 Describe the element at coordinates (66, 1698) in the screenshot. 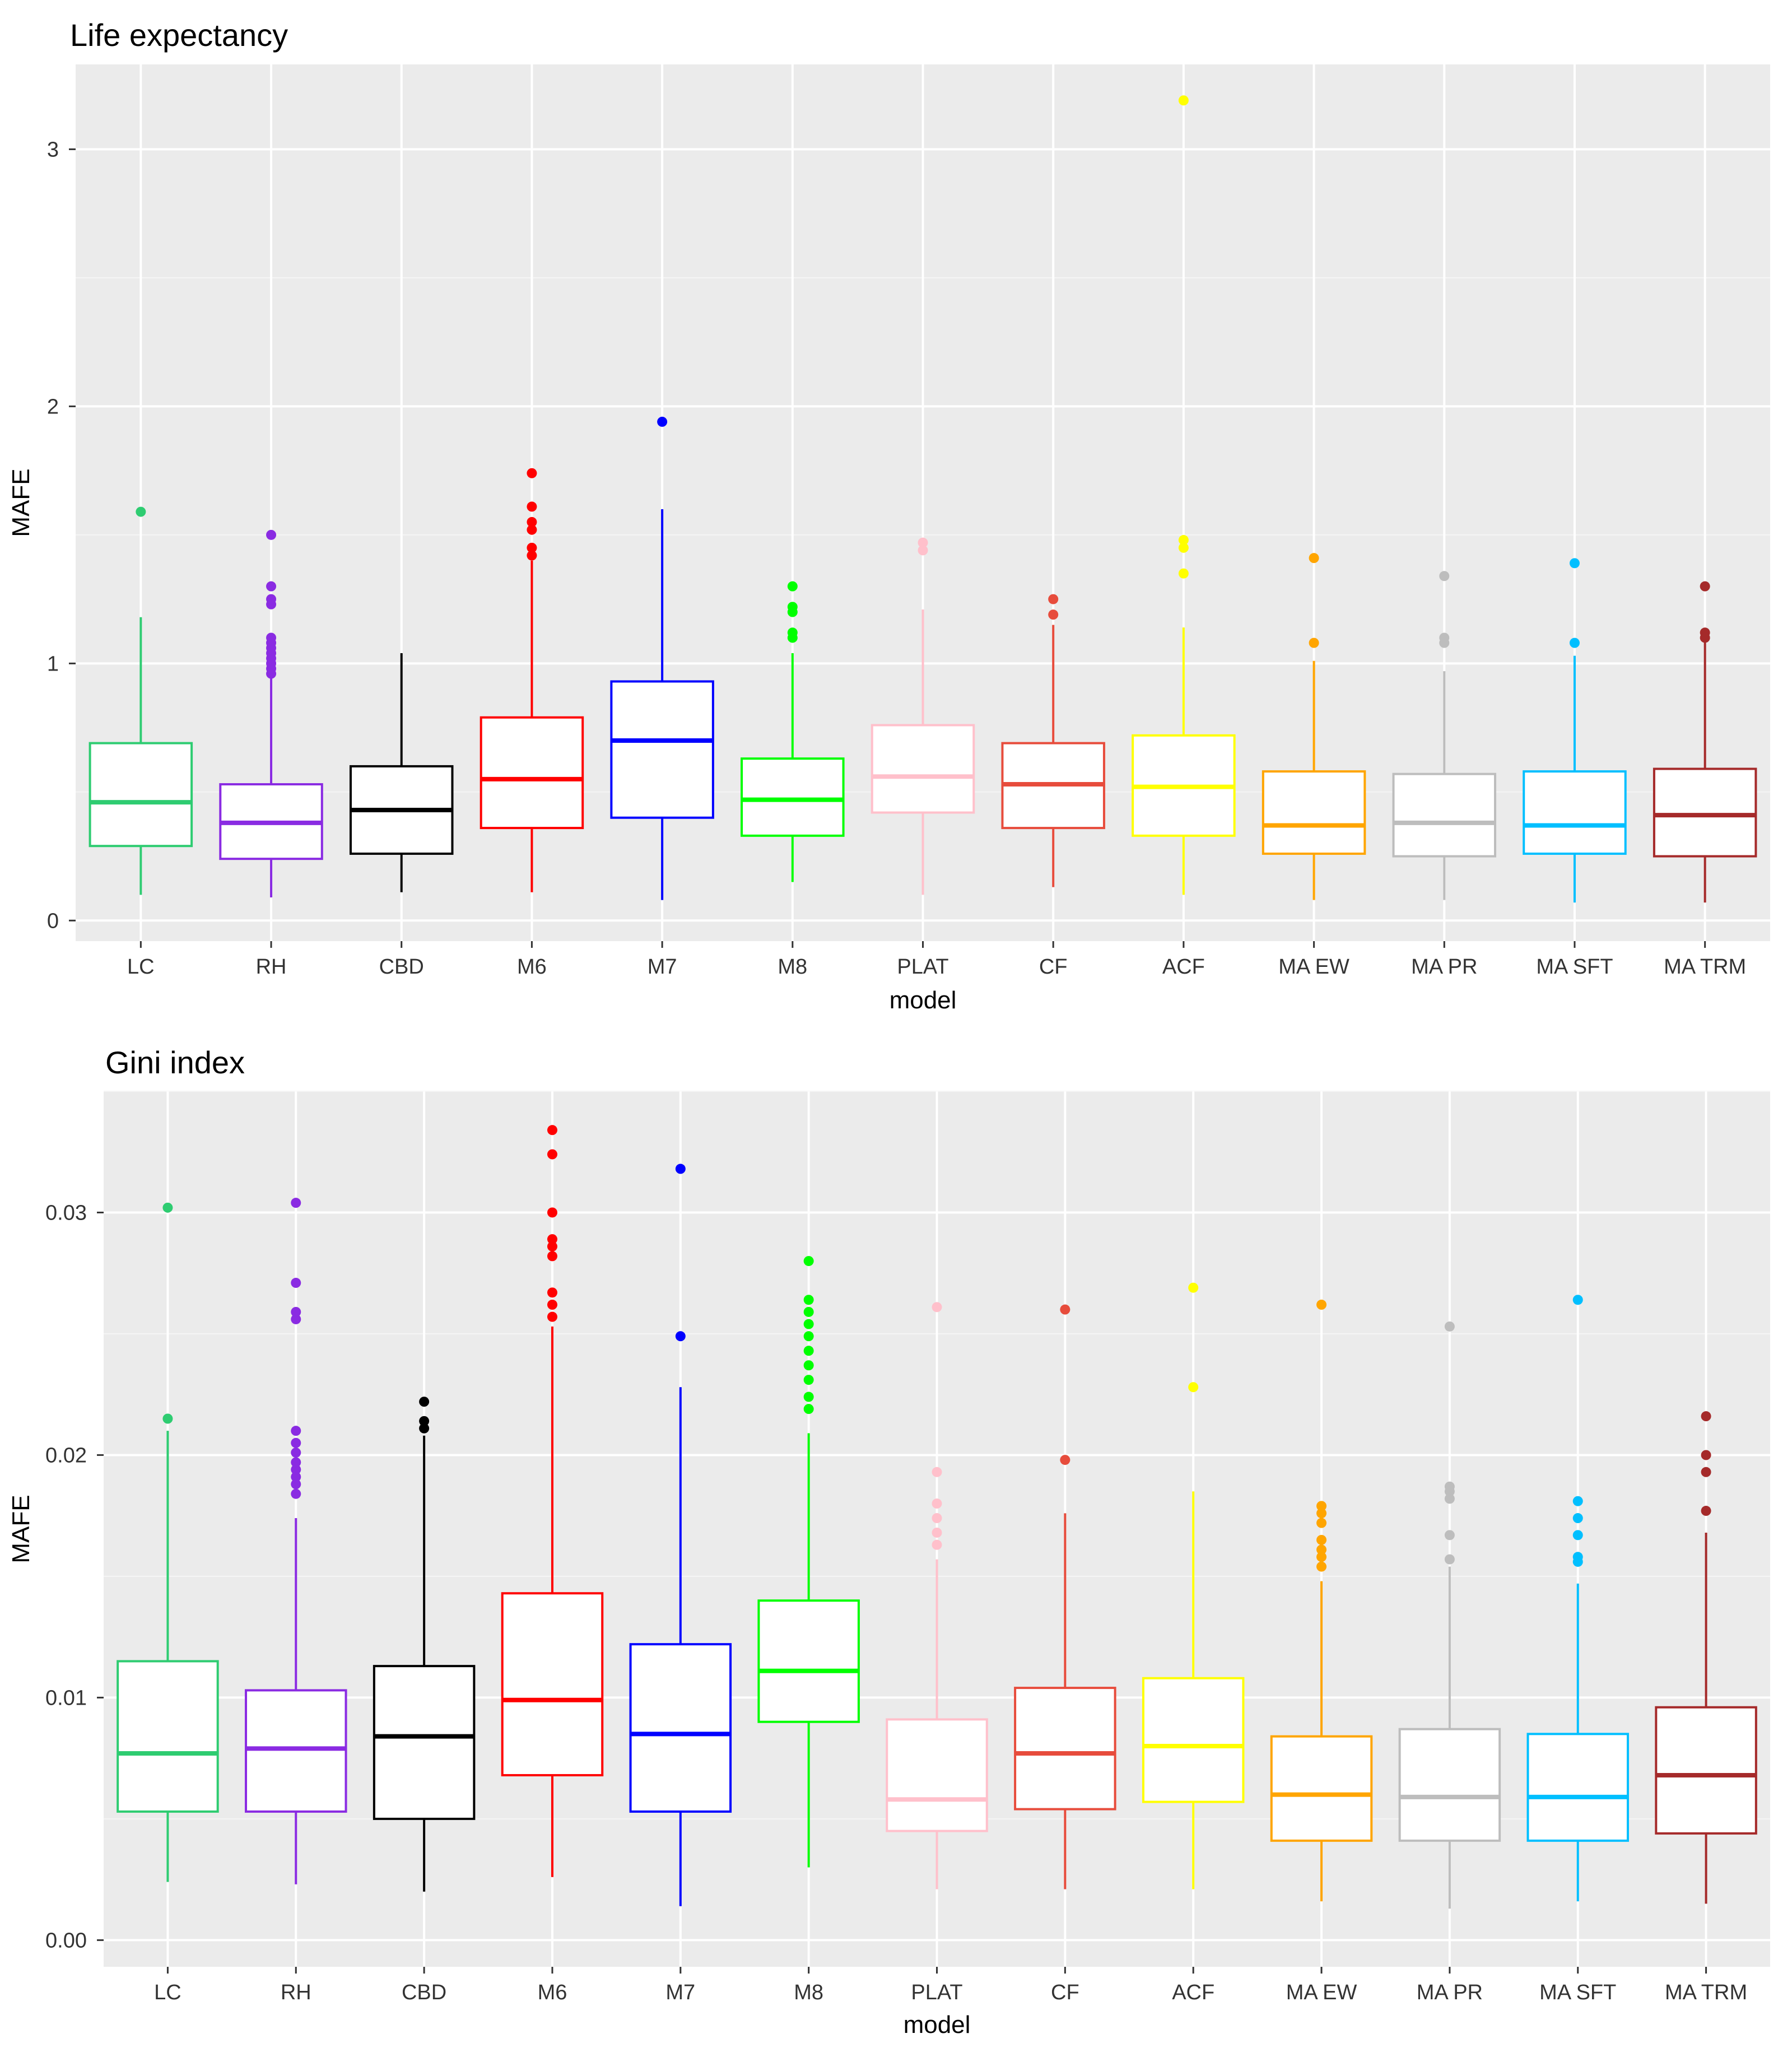

I see `y-tick-label: 0.01` at that location.